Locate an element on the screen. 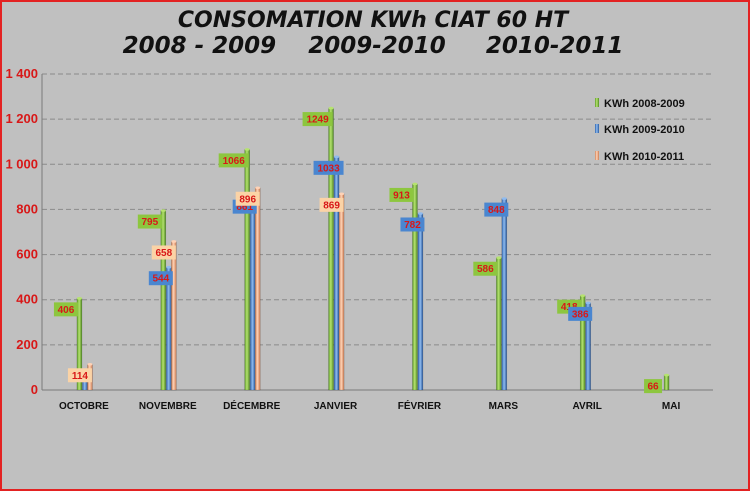 This screenshot has width=750, height=491. data-label: 114 is located at coordinates (80, 376).